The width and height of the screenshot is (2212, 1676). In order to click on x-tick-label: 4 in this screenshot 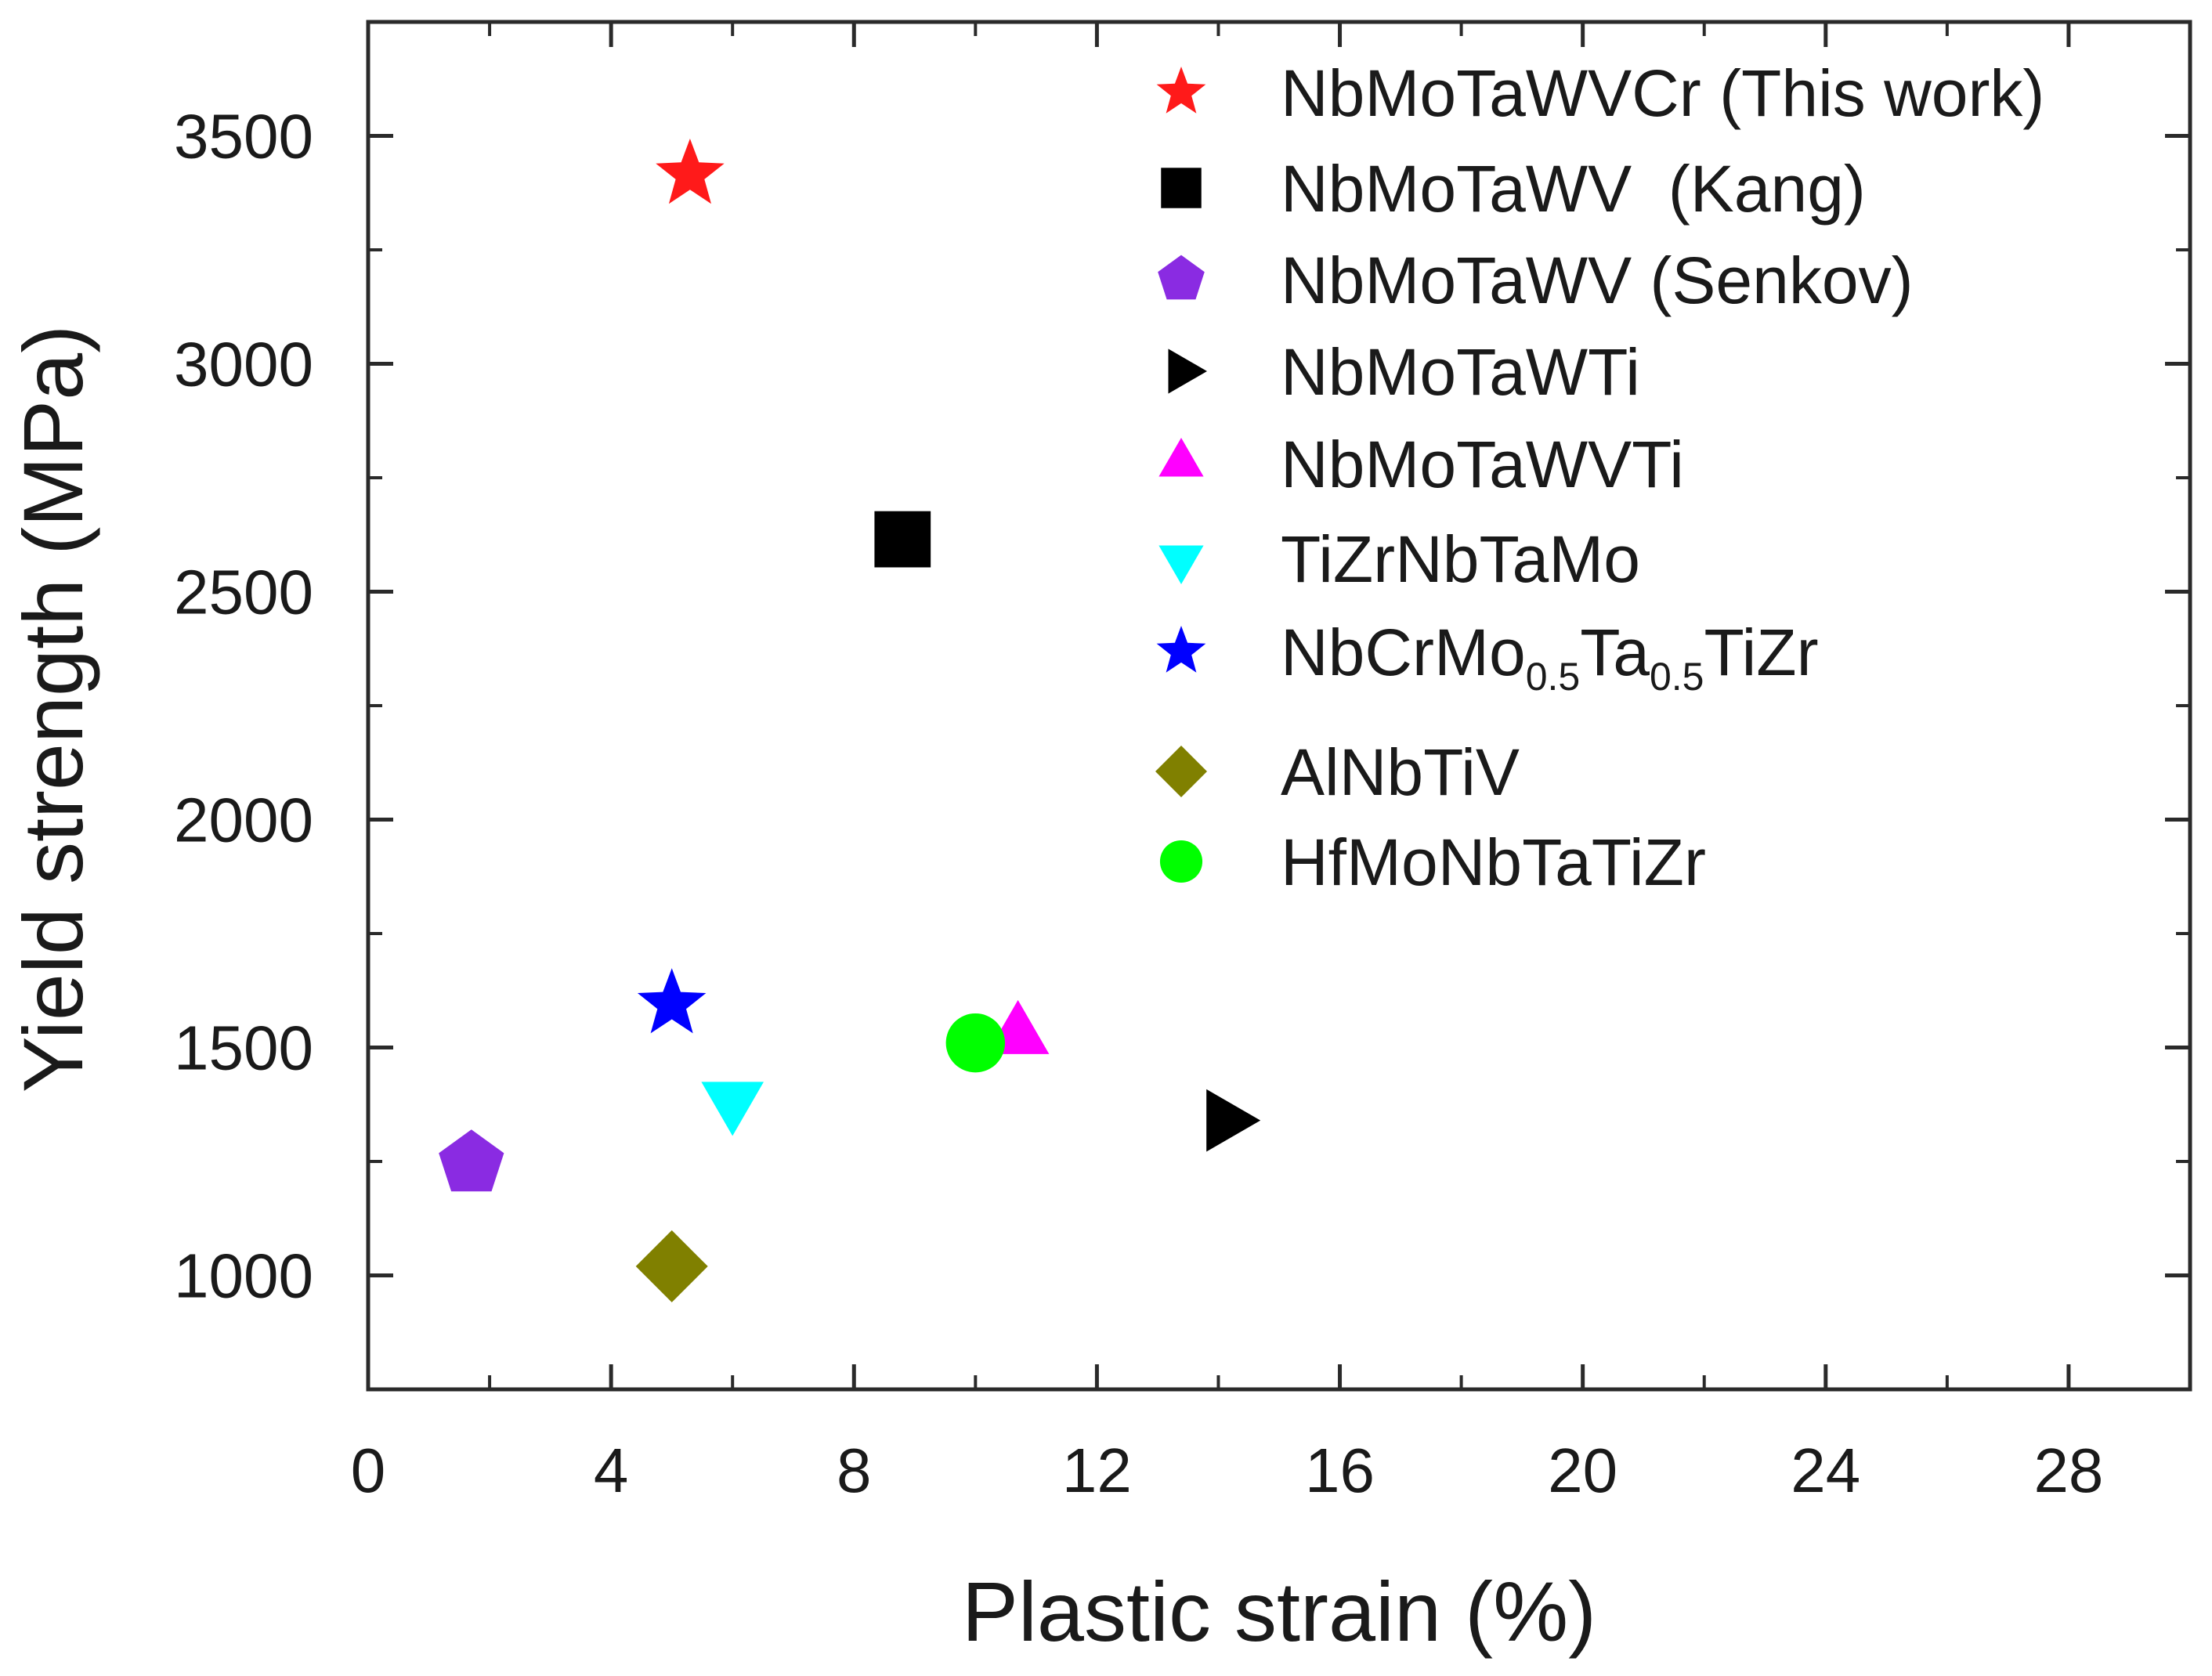, I will do `click(612, 1470)`.